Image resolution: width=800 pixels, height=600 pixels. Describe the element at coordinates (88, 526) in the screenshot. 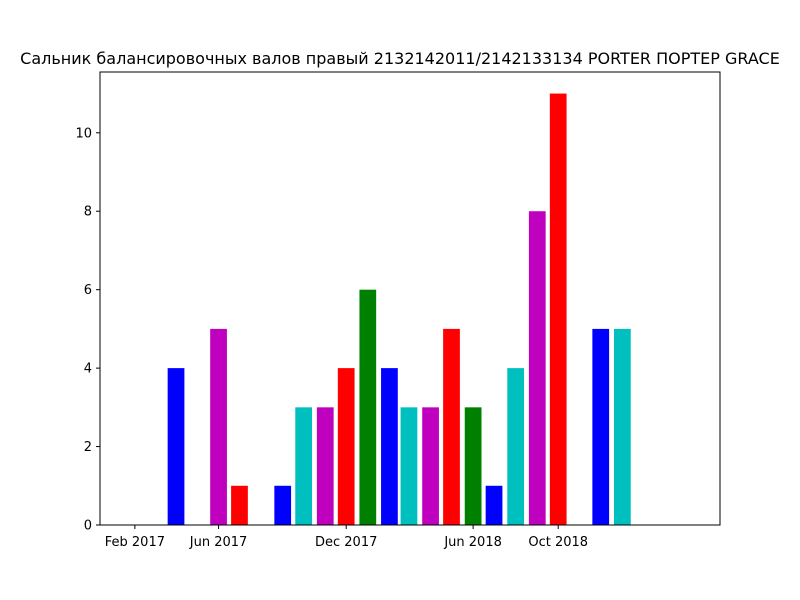

I see `y-tick-label: 0` at that location.